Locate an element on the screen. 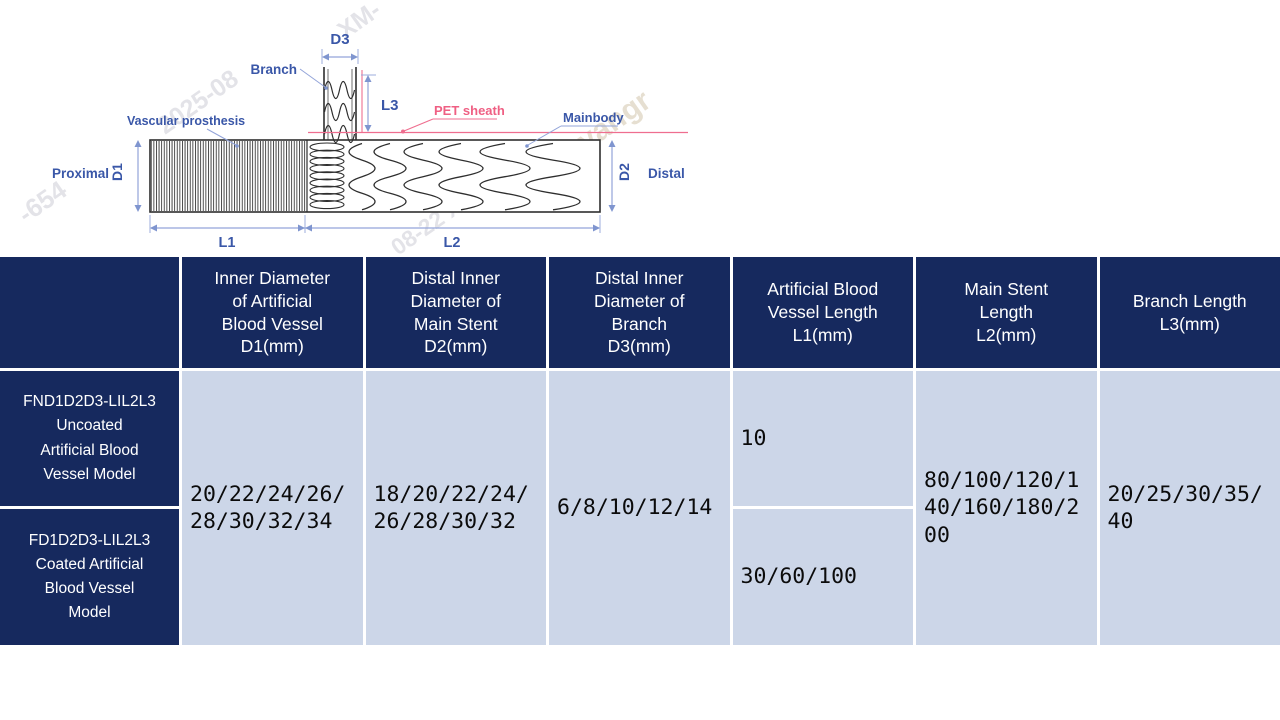  cell-l2-value: 80/100/120/140/160/180/200 is located at coordinates (1002, 508).